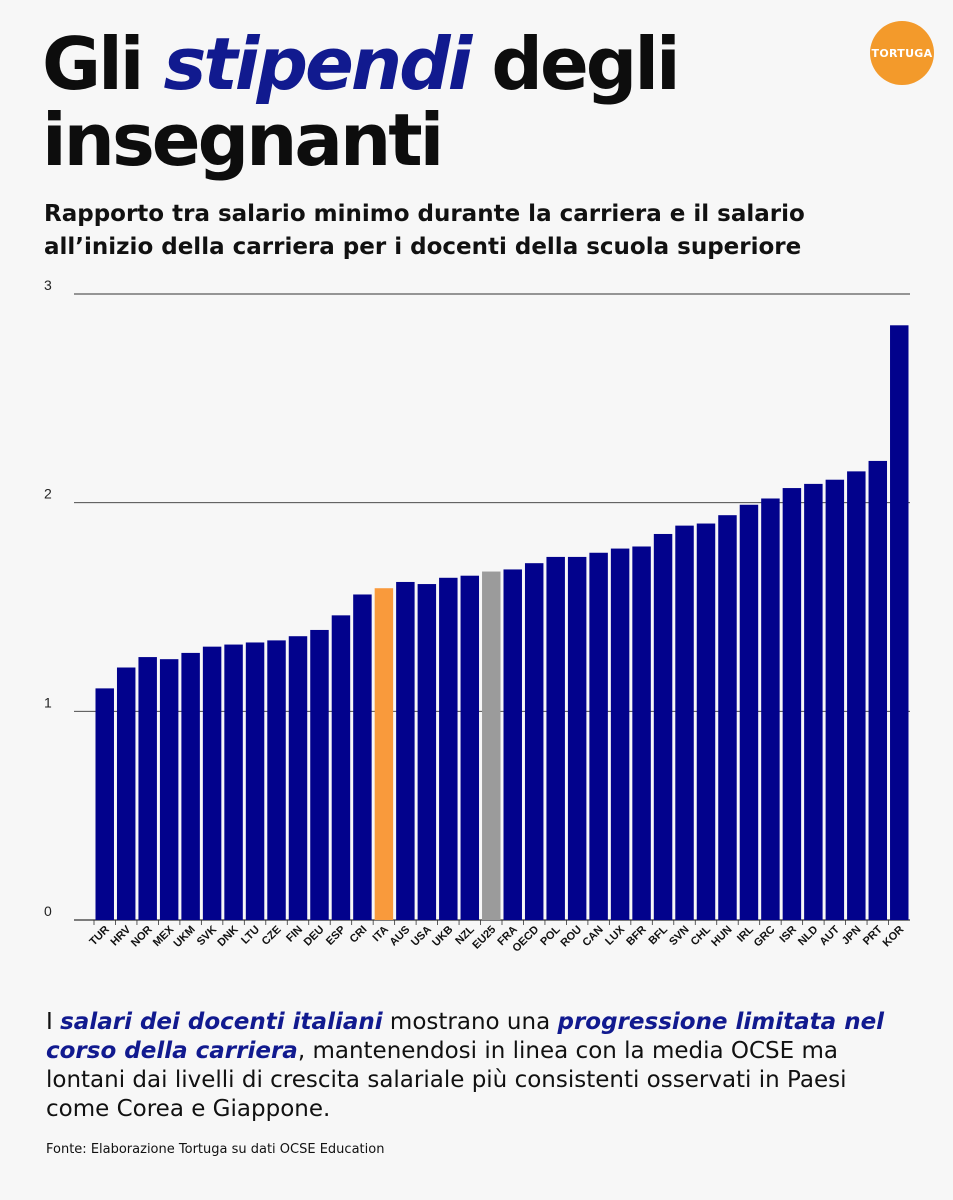  I want to click on x-tick-label-aus: AUS, so click(400, 936).